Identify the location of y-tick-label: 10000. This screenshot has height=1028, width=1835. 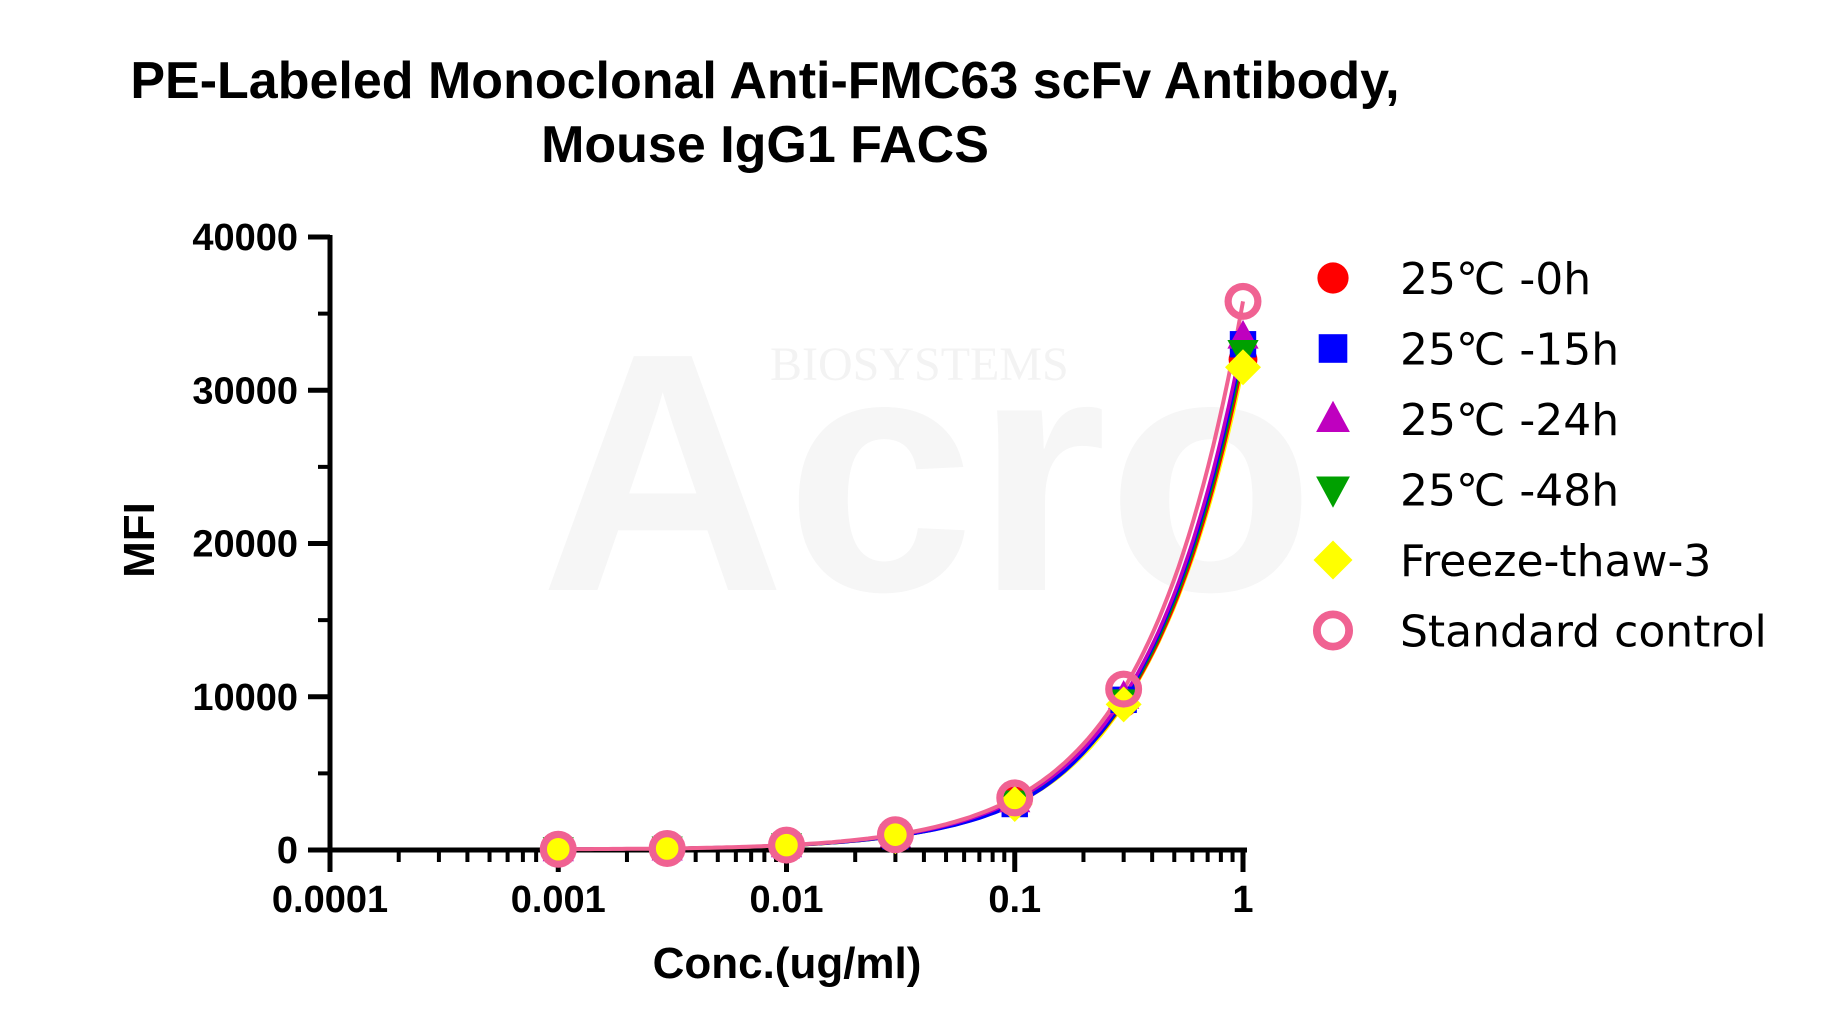
(245, 698).